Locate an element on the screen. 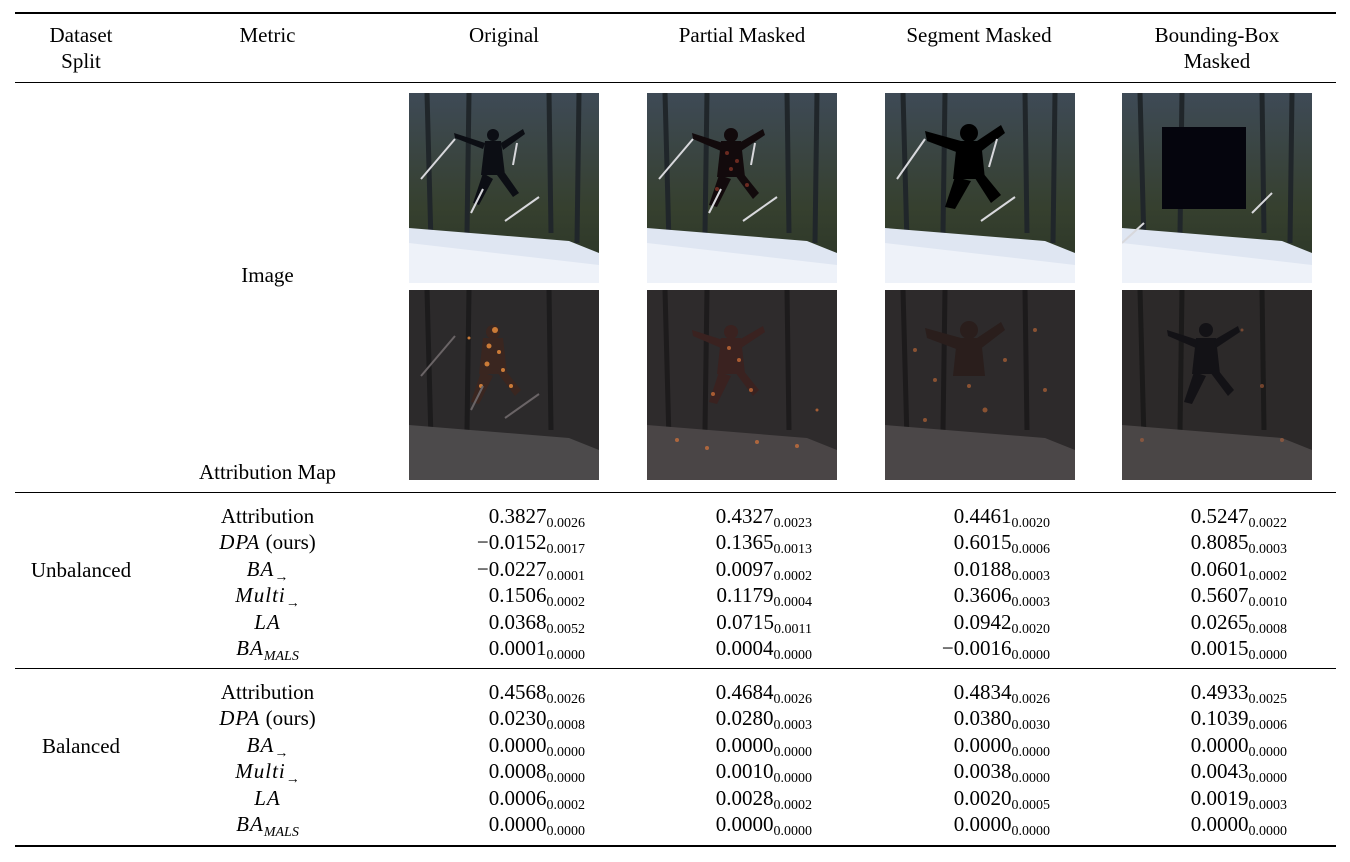  metric-value-cell: 0.00040.0000 is located at coordinates (702, 649).